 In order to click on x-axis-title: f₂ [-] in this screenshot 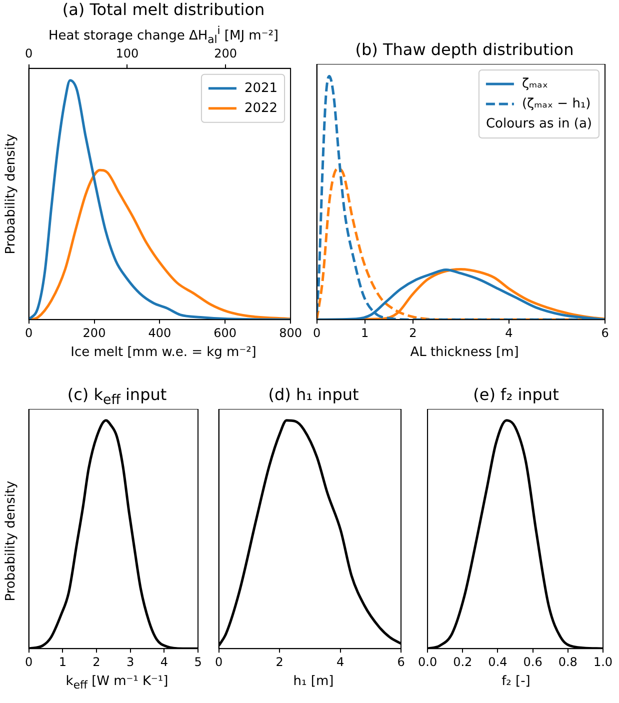, I will do `click(516, 682)`.